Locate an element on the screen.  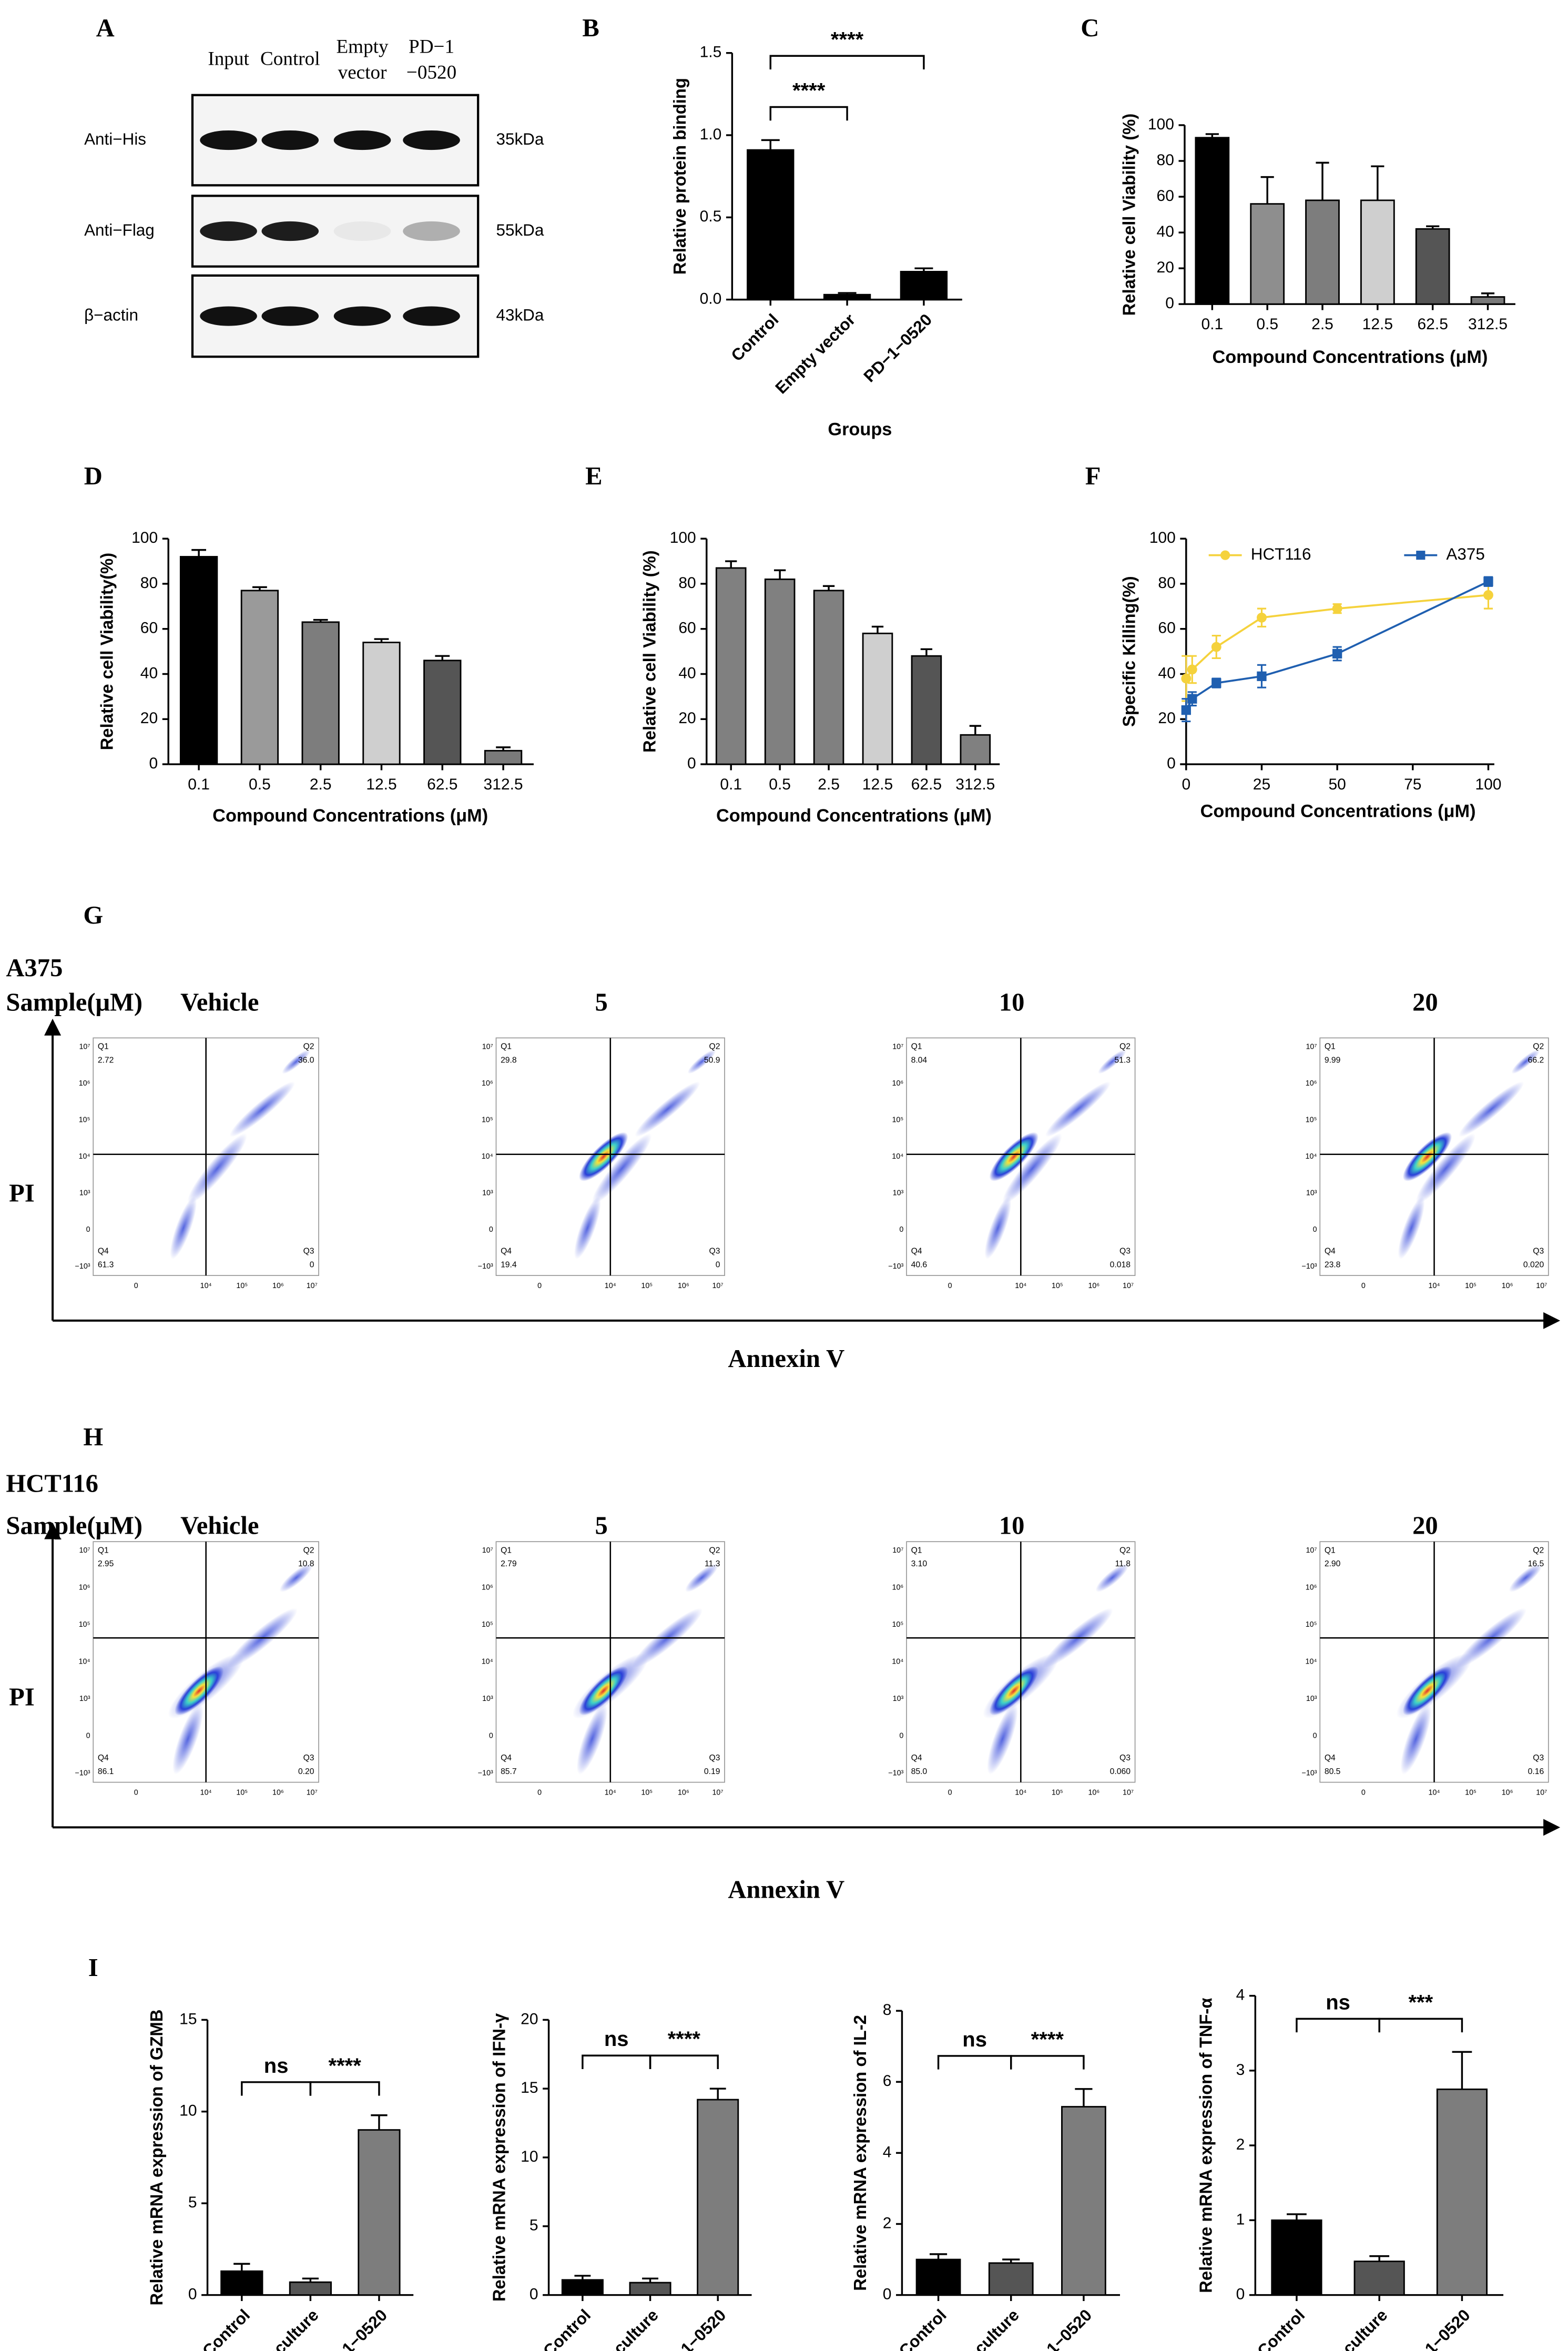
quadrant-percent: 10.8 is located at coordinates (306, 1563).